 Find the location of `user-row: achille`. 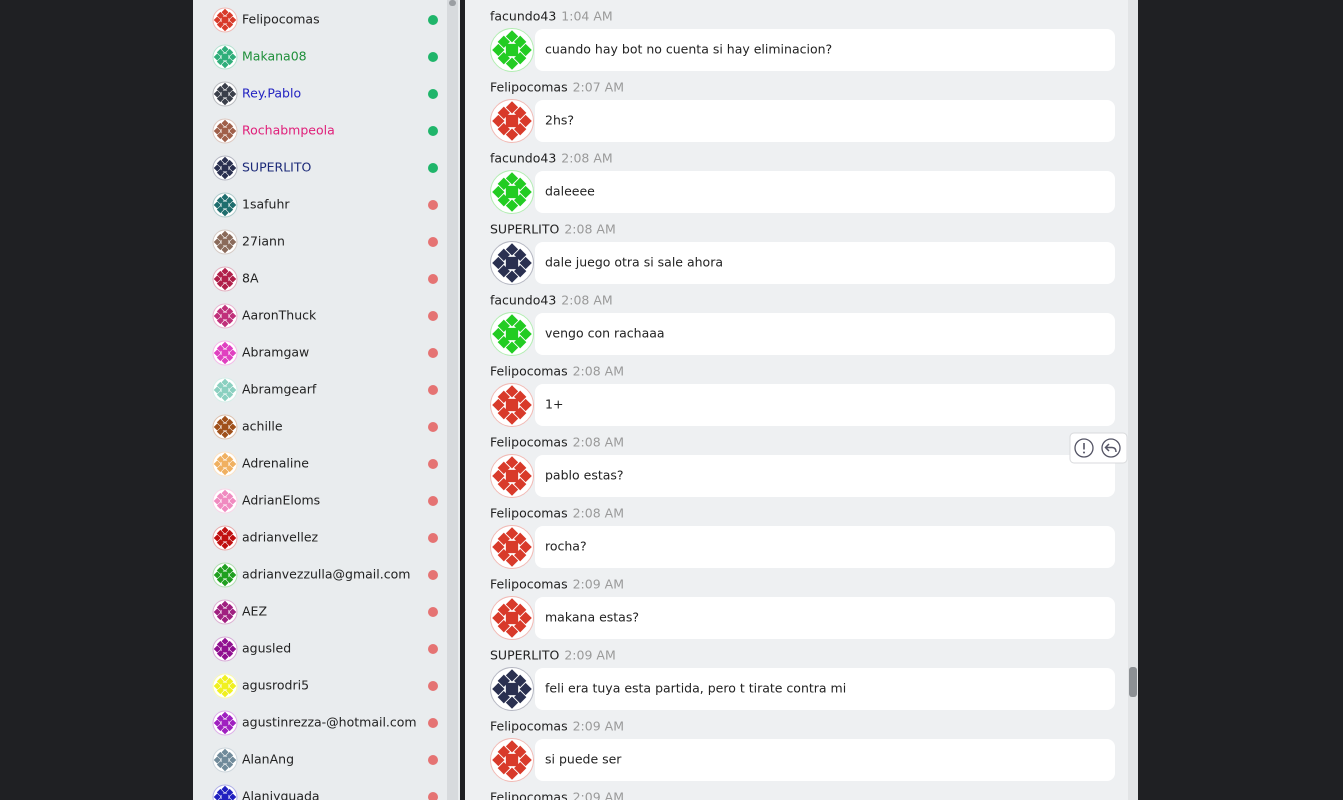

user-row: achille is located at coordinates (325, 427).